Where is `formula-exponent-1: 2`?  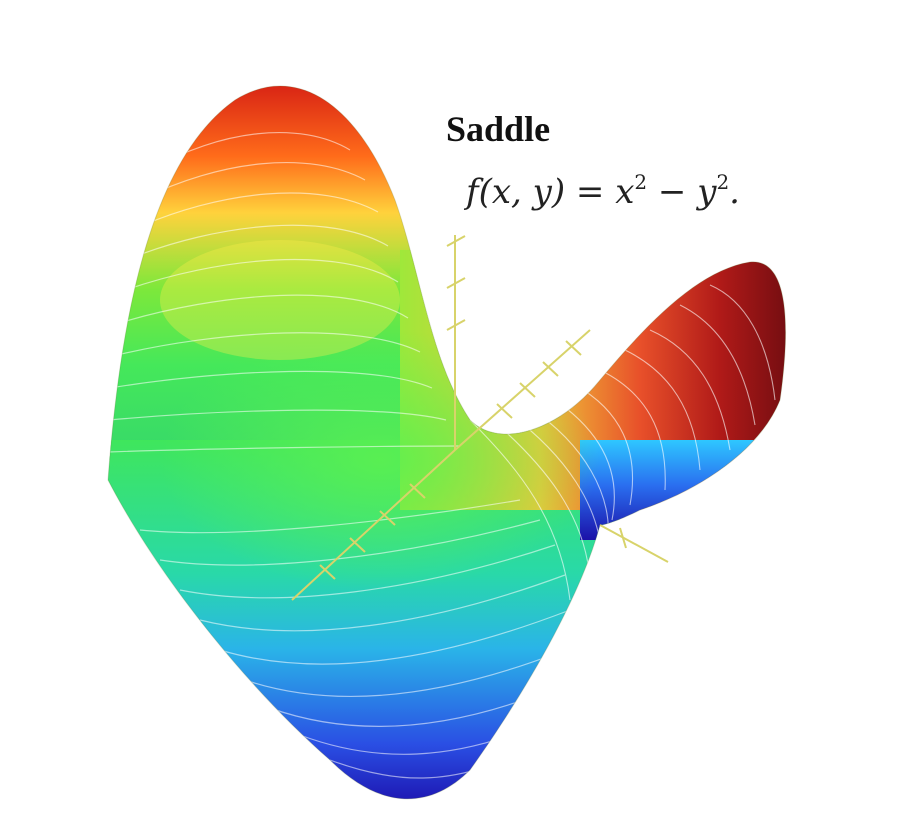 formula-exponent-1: 2 is located at coordinates (641, 182).